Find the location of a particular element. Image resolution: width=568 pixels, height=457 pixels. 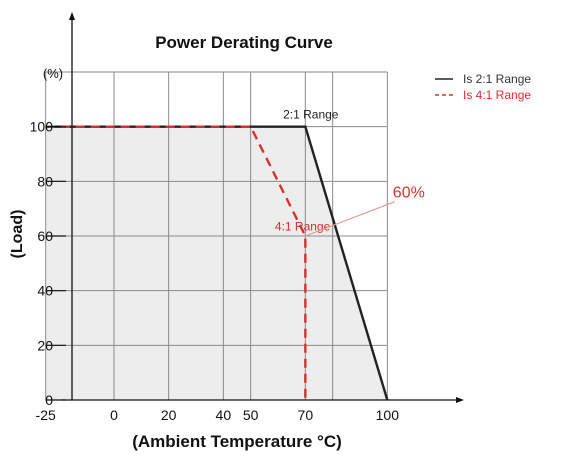

x-tick-label: -25 is located at coordinates (46, 415).